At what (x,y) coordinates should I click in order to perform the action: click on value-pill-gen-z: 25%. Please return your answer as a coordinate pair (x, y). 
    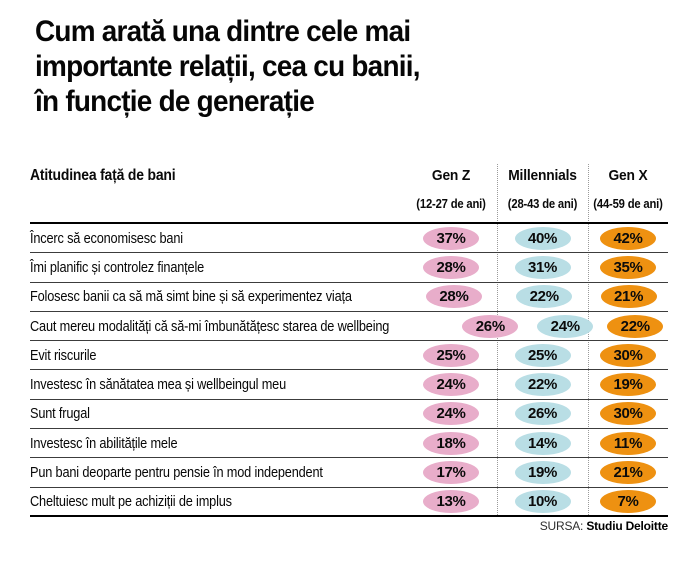
    Looking at the image, I should click on (451, 355).